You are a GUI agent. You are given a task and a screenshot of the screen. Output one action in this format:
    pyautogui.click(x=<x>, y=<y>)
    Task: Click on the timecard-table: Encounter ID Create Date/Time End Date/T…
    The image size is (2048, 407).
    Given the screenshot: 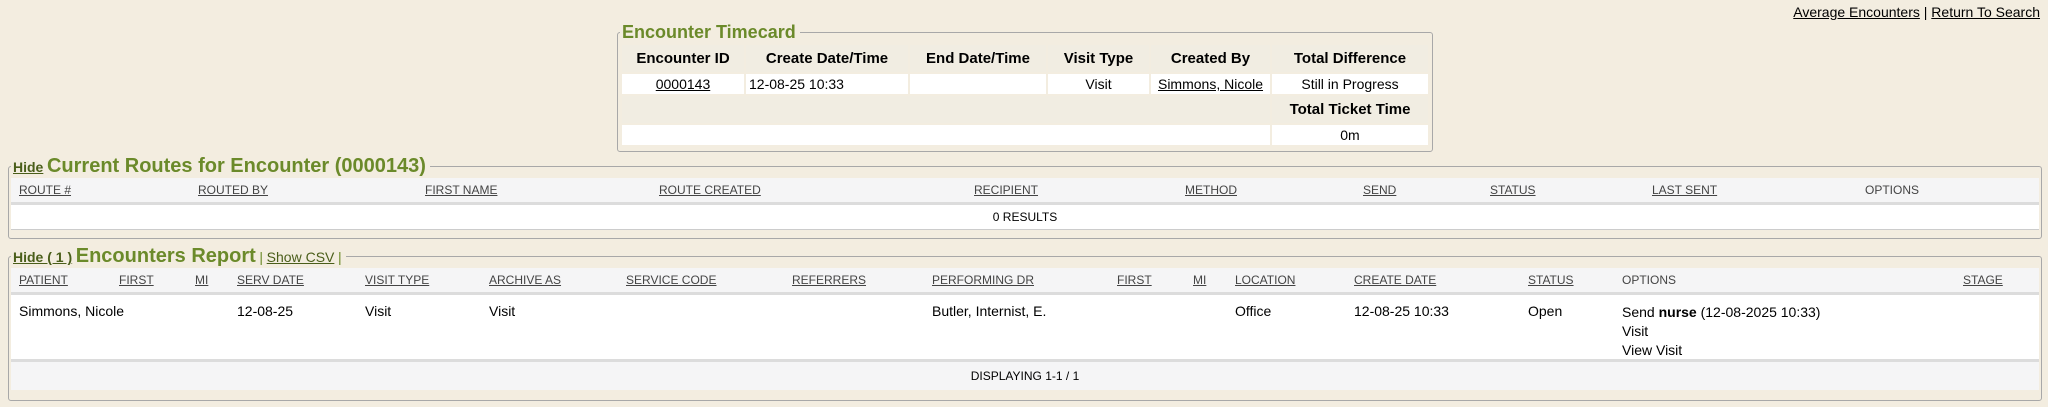 What is the action you would take?
    pyautogui.click(x=1025, y=95)
    